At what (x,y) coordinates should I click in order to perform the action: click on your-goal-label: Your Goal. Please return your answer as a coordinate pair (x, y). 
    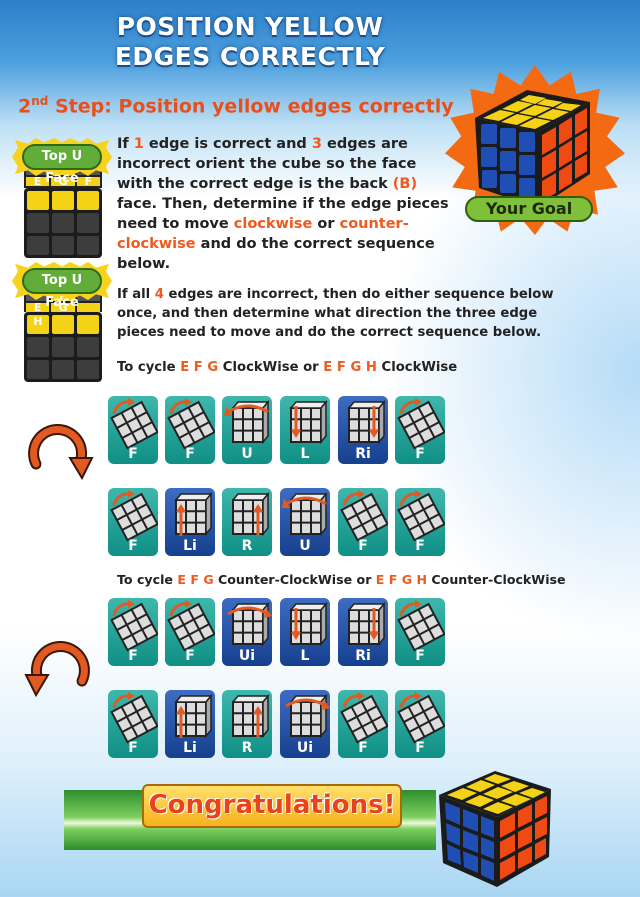
    Looking at the image, I should click on (529, 209).